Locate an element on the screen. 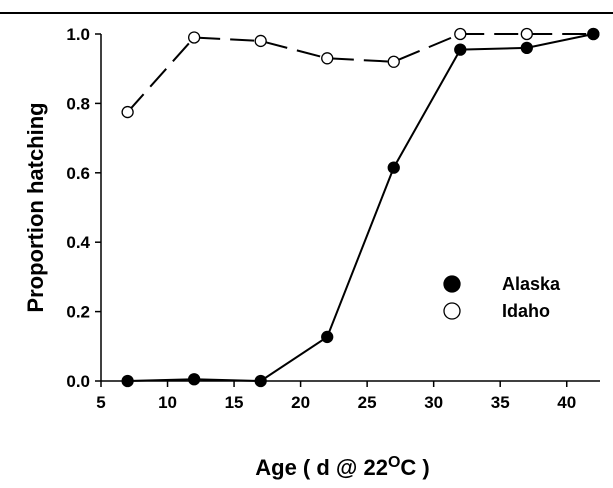  series-line-idaho is located at coordinates (360, 73).